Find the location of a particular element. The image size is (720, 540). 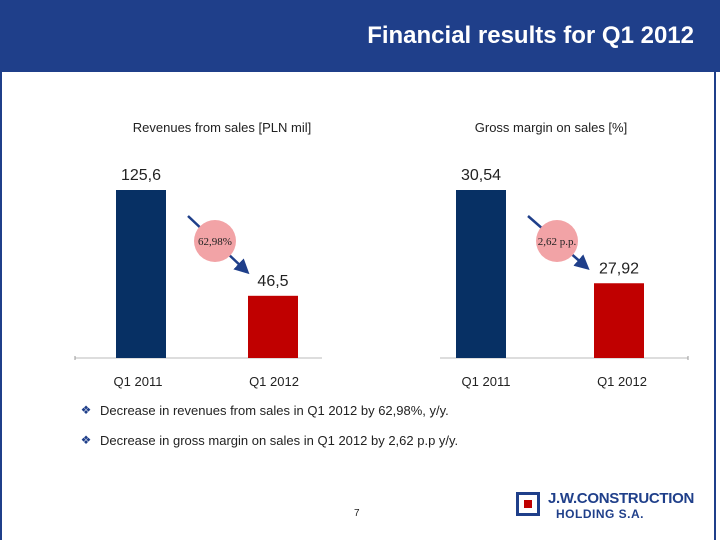

bar-revenues-q1-2011 is located at coordinates (141, 274).